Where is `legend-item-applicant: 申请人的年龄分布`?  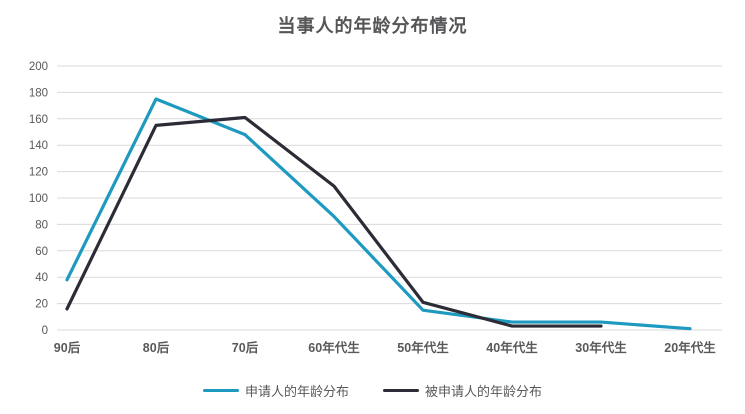
legend-item-applicant: 申请人的年龄分布 is located at coordinates (275, 390).